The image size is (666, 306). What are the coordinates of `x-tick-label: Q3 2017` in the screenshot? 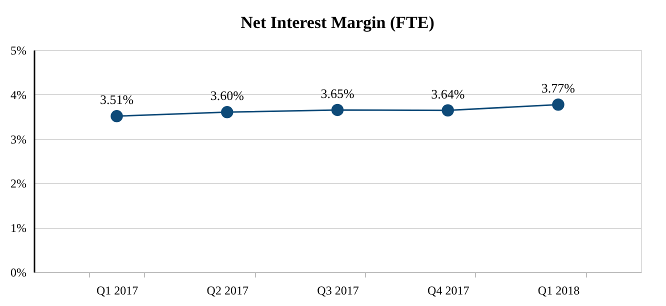 It's located at (338, 291).